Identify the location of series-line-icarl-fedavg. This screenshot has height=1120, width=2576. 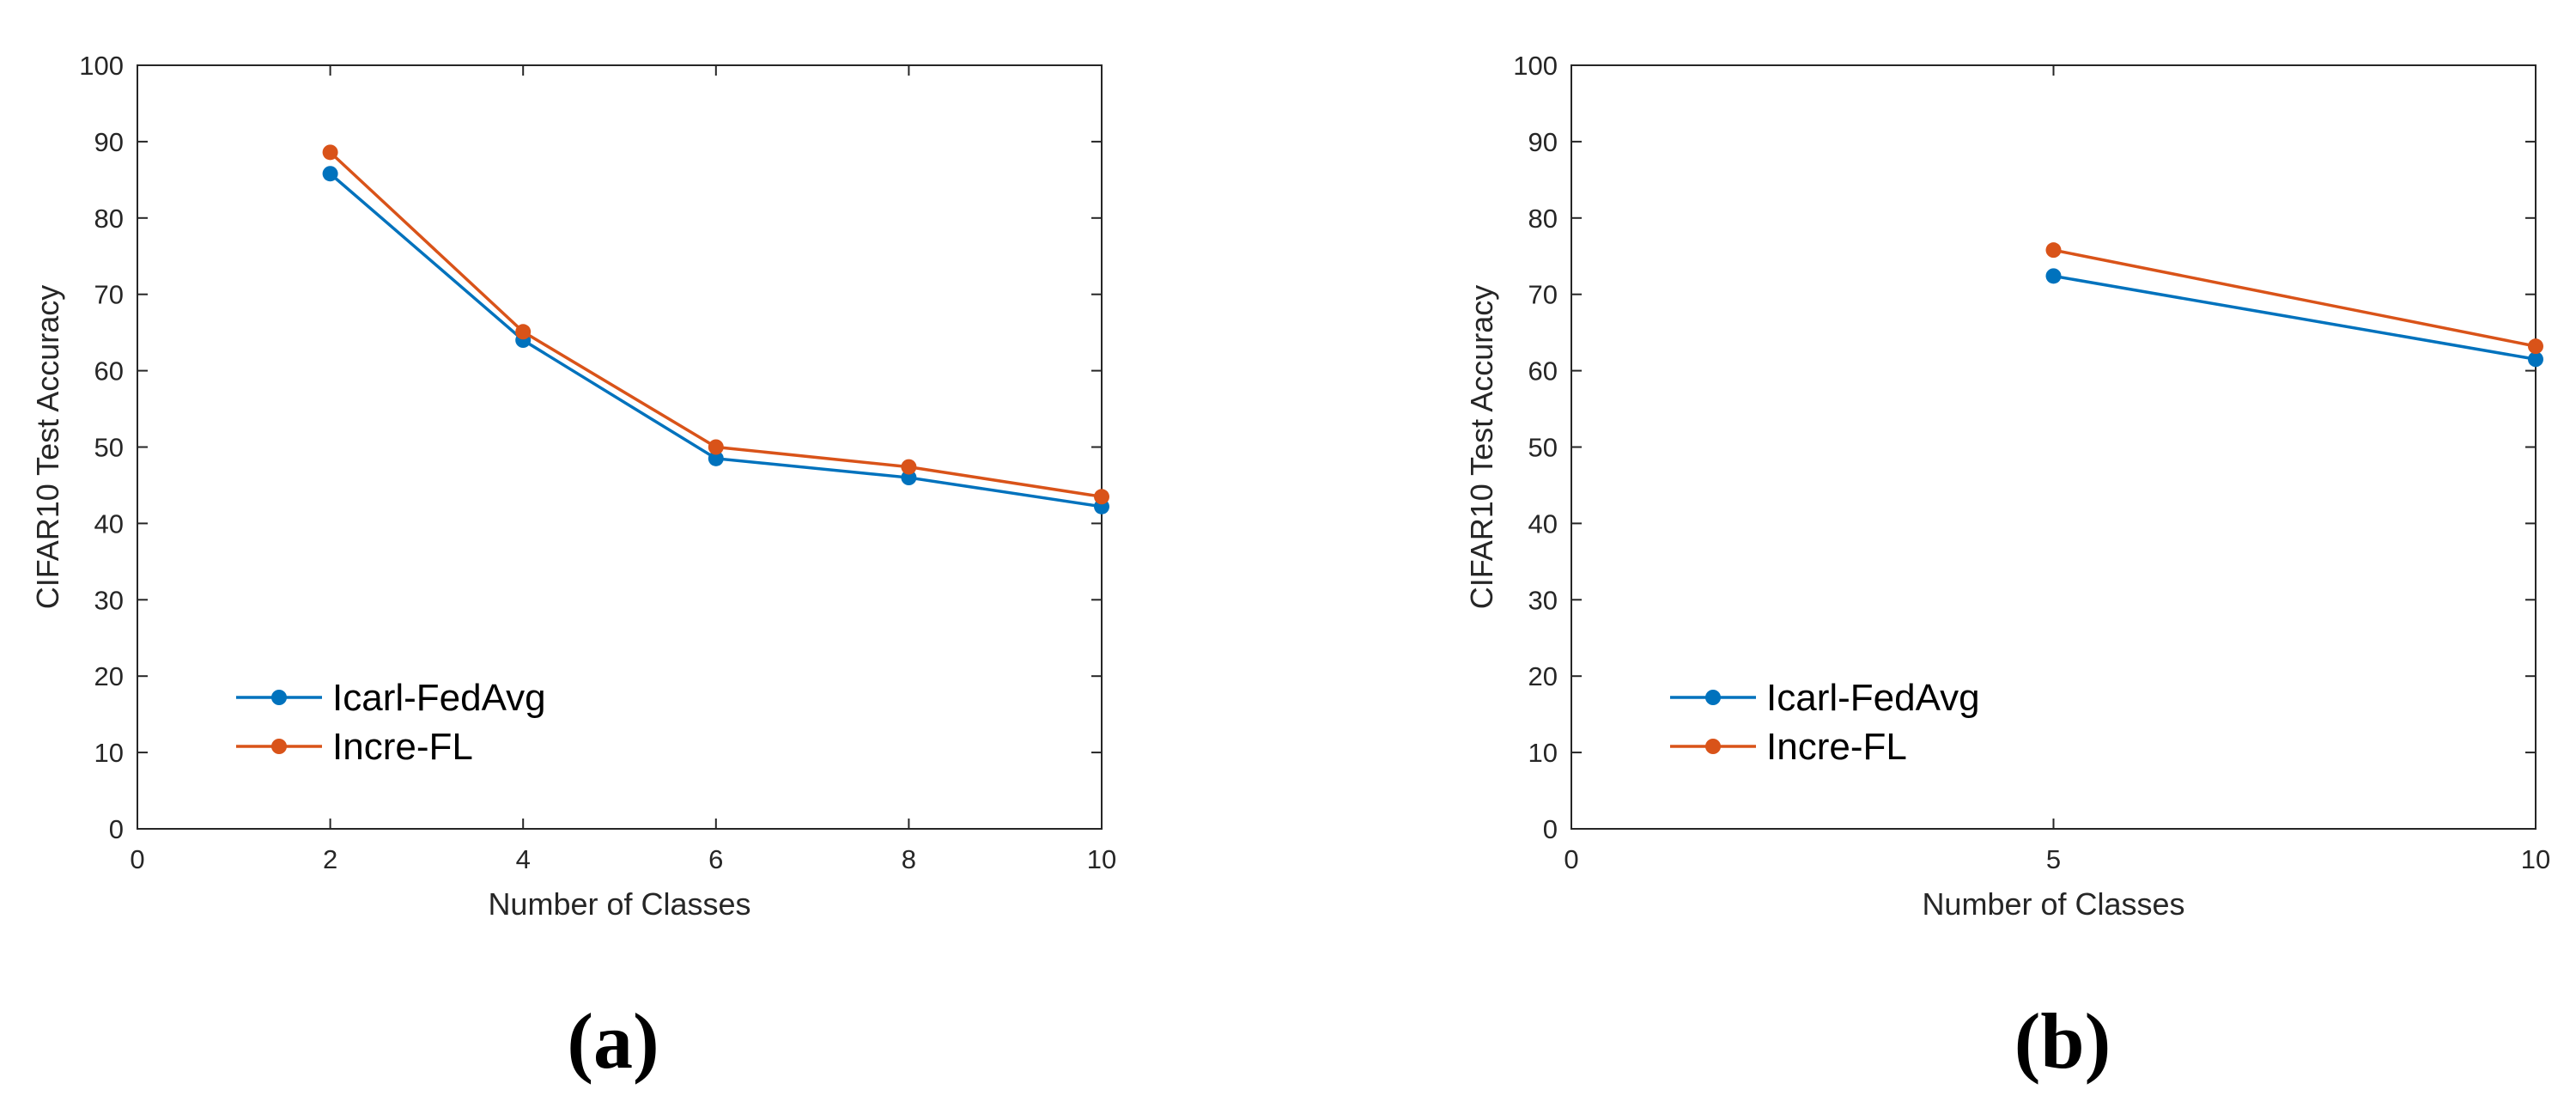
(2295, 318).